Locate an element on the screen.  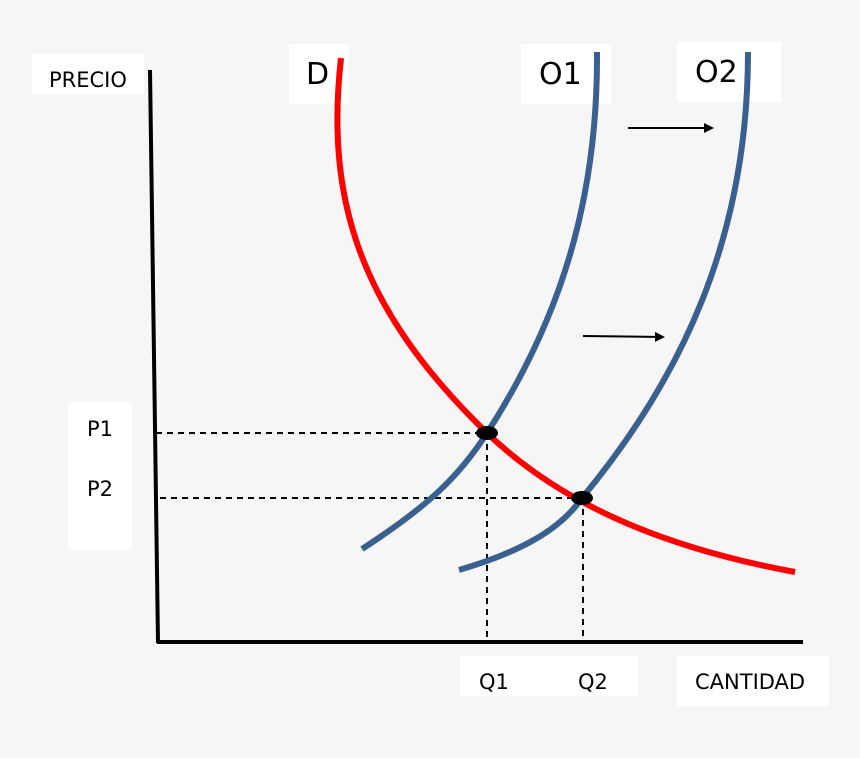
supply2-label-bg is located at coordinates (729, 72).